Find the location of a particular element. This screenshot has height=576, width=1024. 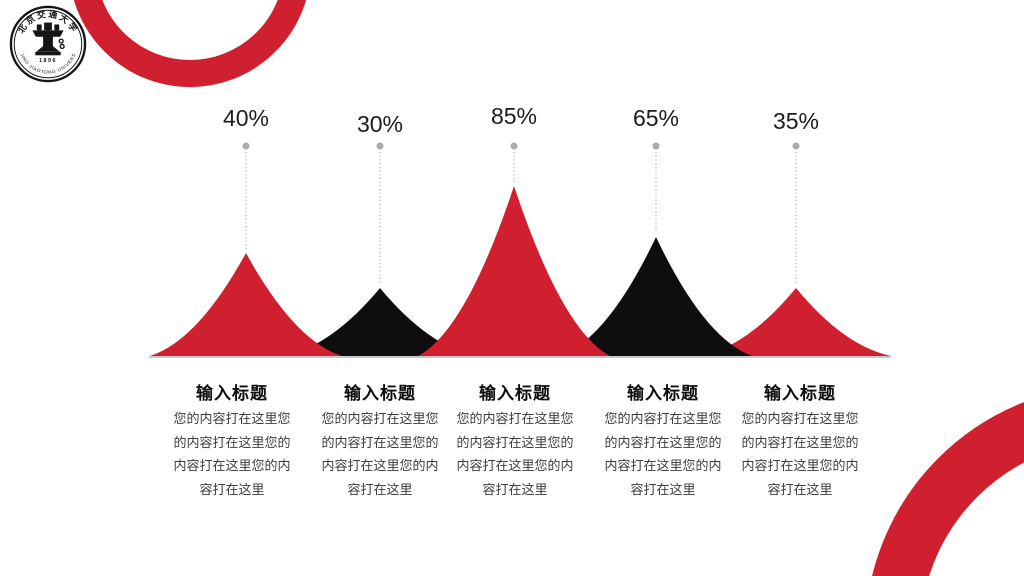

university-seal-logo: 北京交通大学 BEIJING JIAOTONG UNIVERSITY 1896 is located at coordinates (48, 44).